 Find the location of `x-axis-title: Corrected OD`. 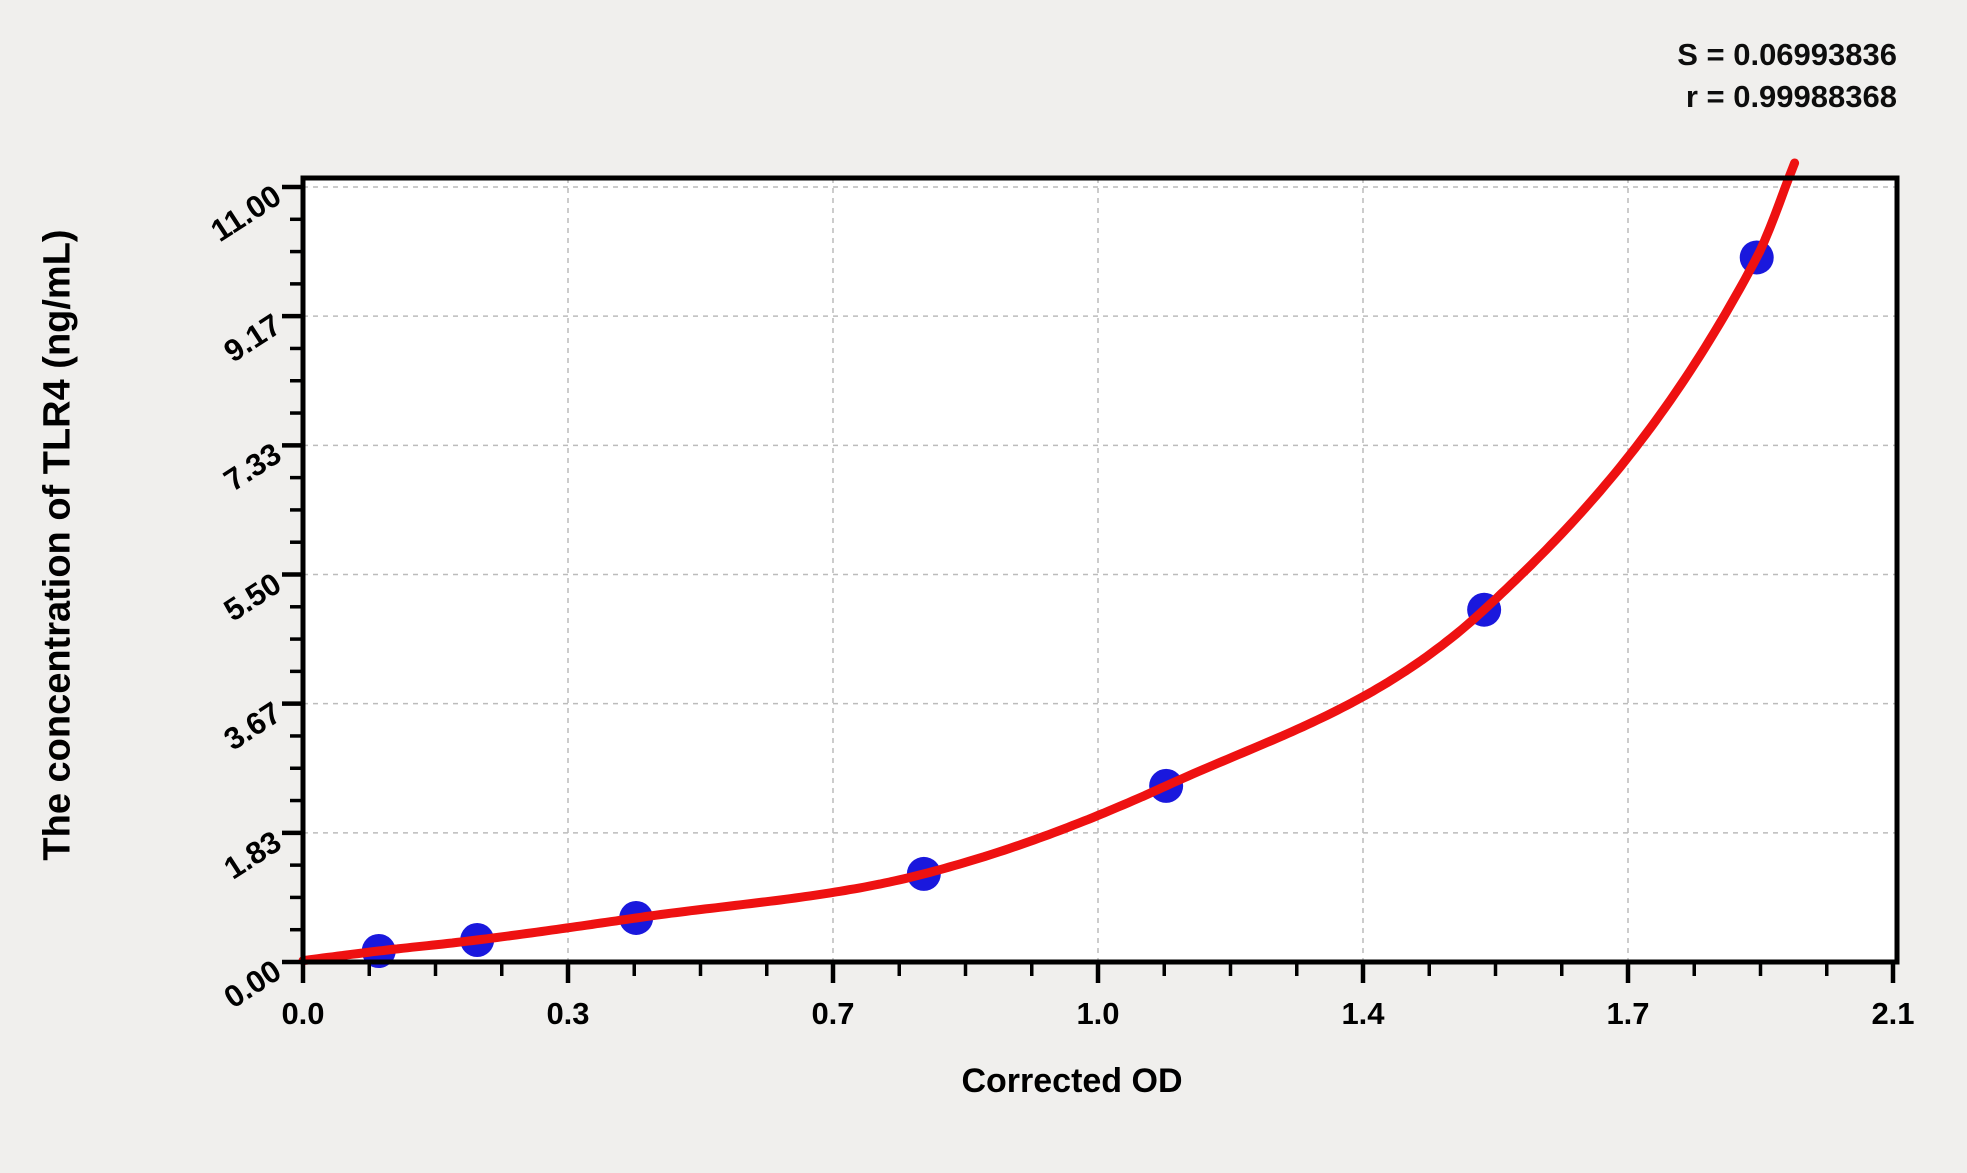

x-axis-title: Corrected OD is located at coordinates (1072, 1081).